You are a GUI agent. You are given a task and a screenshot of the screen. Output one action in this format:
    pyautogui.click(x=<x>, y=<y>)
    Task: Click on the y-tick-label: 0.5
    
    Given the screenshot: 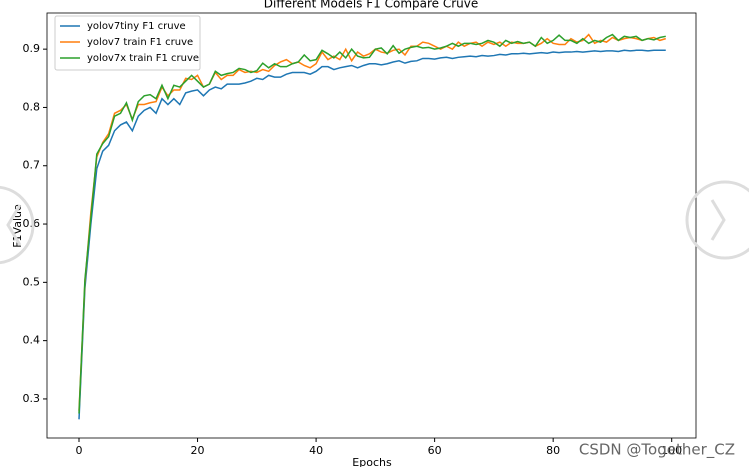 What is the action you would take?
    pyautogui.click(x=32, y=281)
    